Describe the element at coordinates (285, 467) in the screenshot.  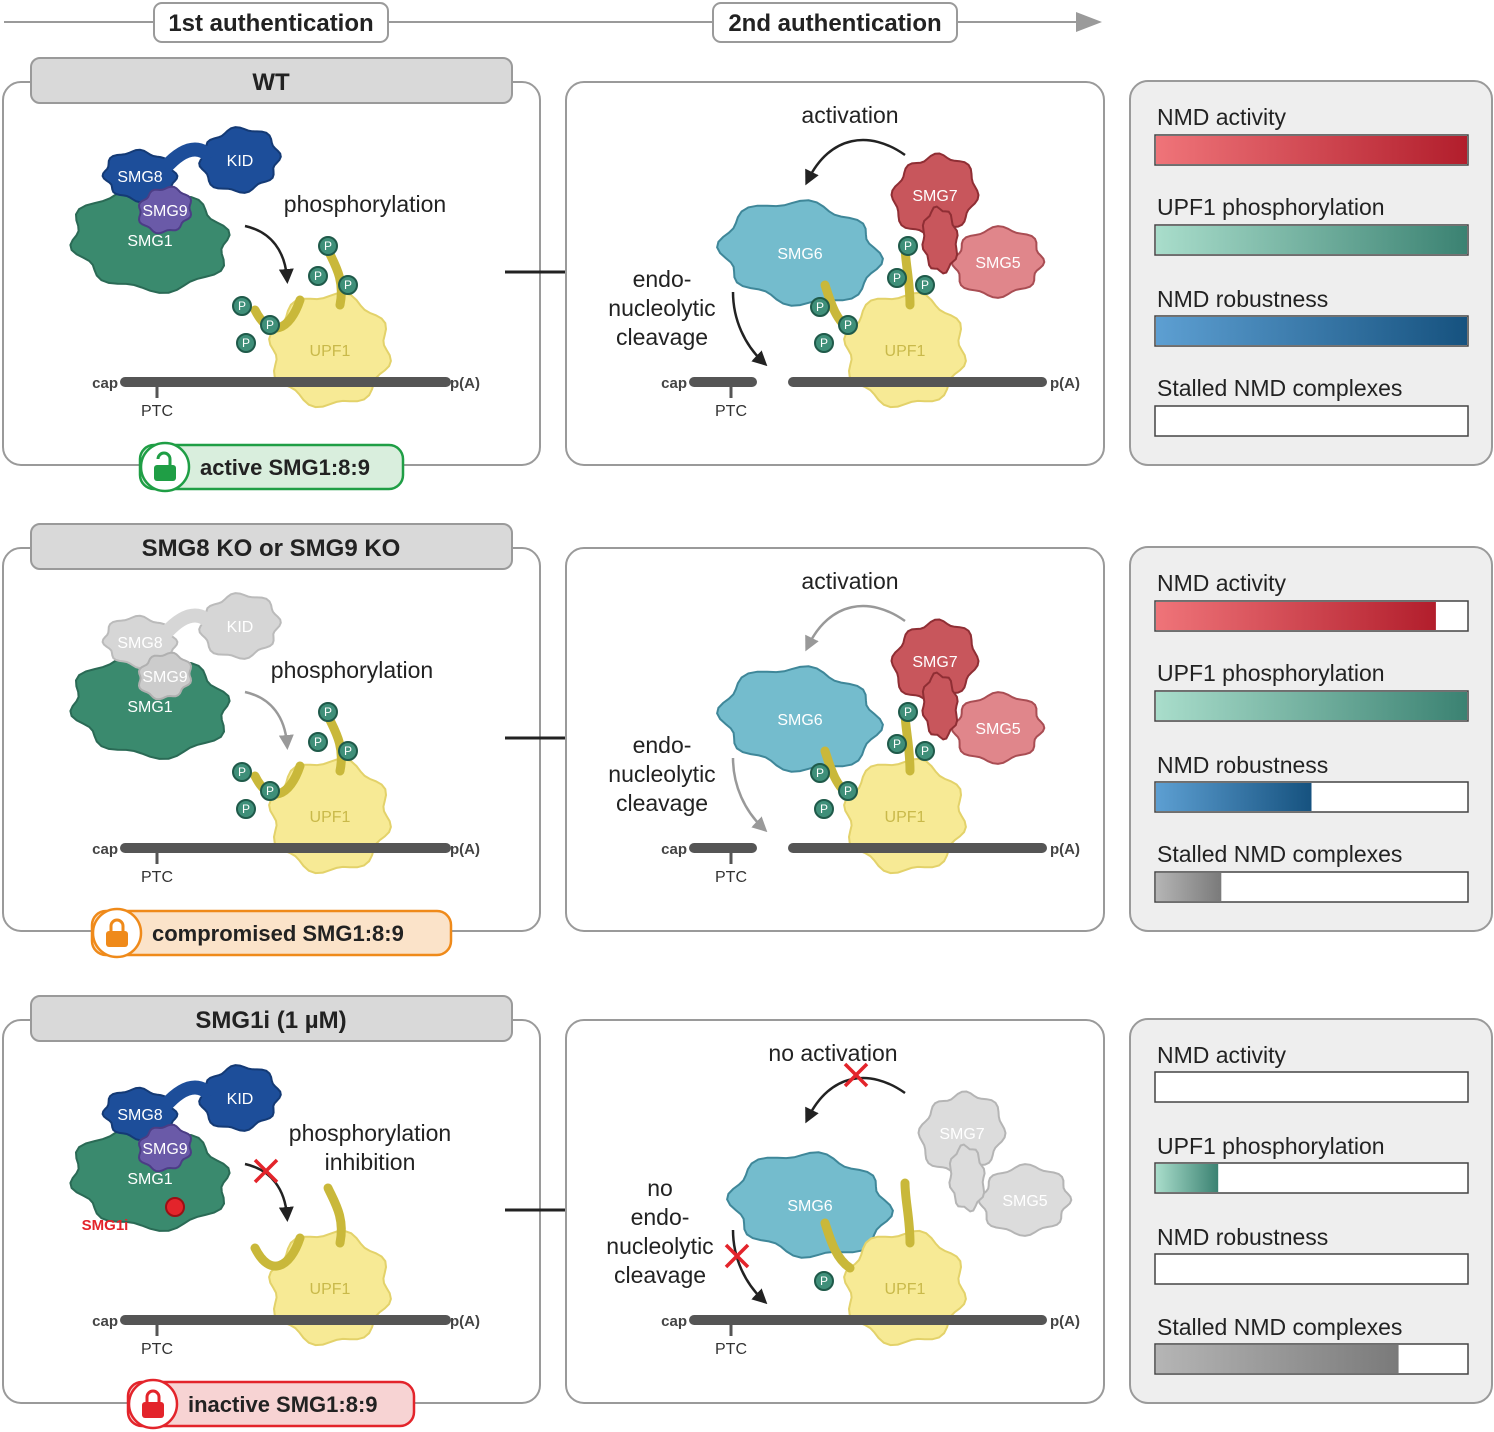
I see `state-label: active SMG1:8:9` at that location.